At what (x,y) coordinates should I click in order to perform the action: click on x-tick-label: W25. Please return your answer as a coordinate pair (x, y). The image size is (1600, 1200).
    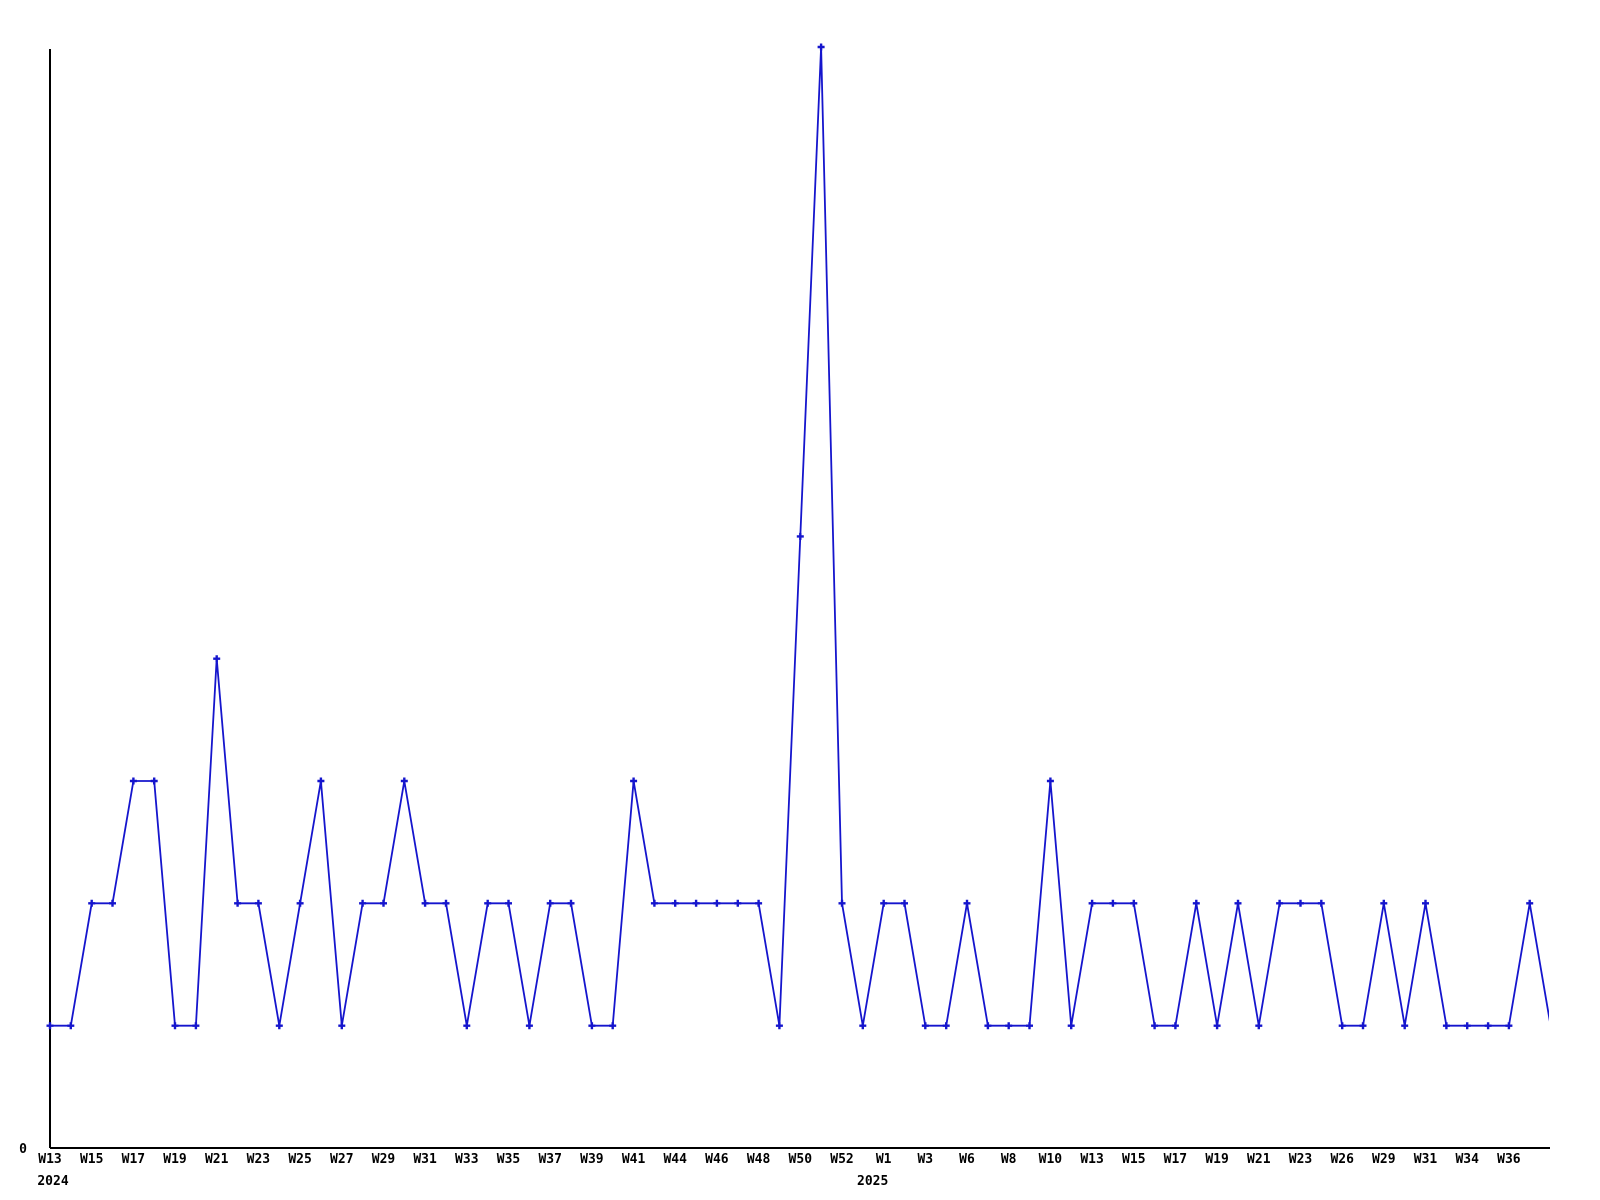
    Looking at the image, I should click on (299, 1159).